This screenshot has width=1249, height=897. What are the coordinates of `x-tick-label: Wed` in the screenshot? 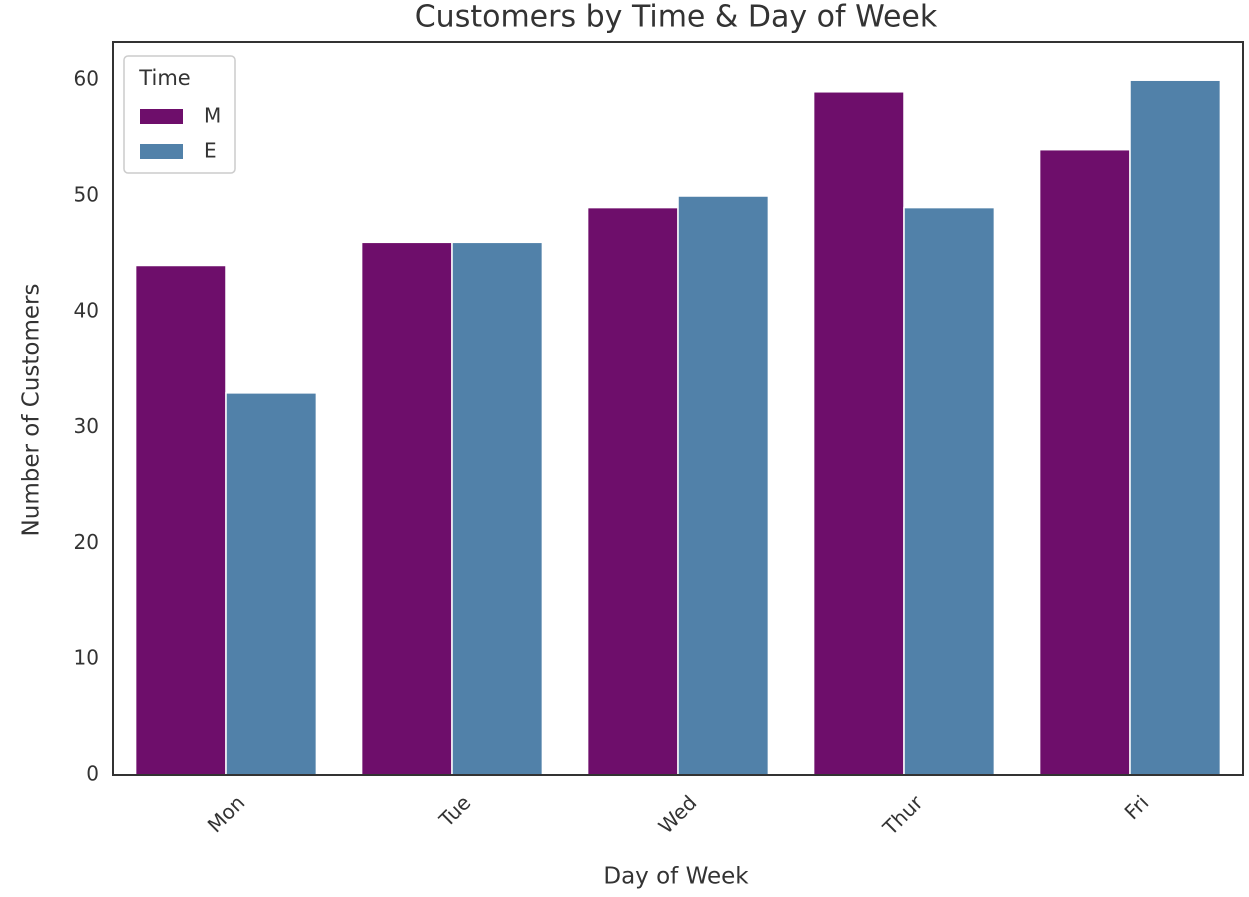 It's located at (678, 814).